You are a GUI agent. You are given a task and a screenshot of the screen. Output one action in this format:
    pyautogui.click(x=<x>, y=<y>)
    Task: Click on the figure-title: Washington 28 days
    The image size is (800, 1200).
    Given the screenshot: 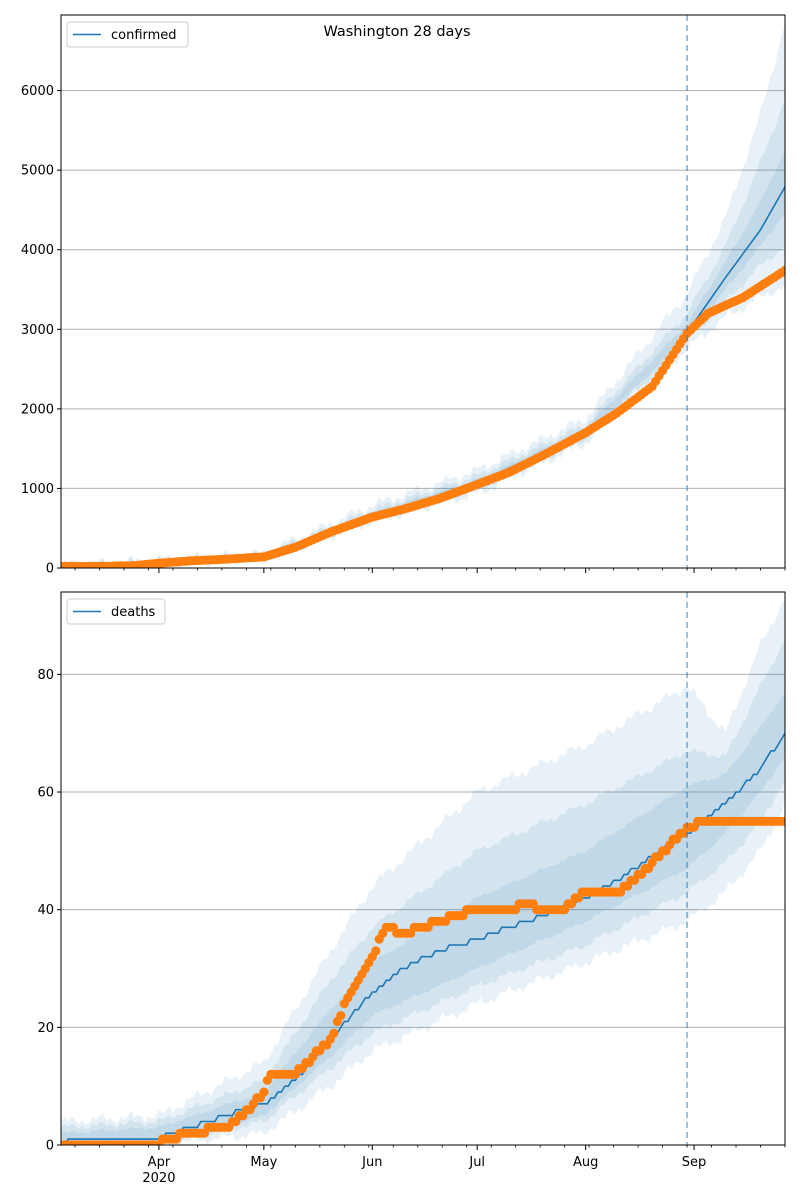 What is the action you would take?
    pyautogui.click(x=396, y=32)
    